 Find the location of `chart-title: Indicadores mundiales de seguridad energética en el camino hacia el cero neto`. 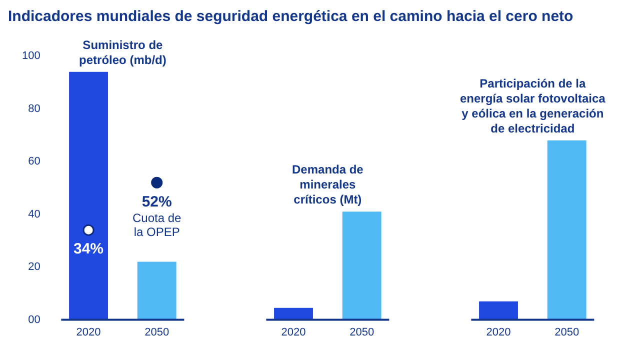

chart-title: Indicadores mundiales de seguridad energética en el camino hacia el cero neto is located at coordinates (291, 17).